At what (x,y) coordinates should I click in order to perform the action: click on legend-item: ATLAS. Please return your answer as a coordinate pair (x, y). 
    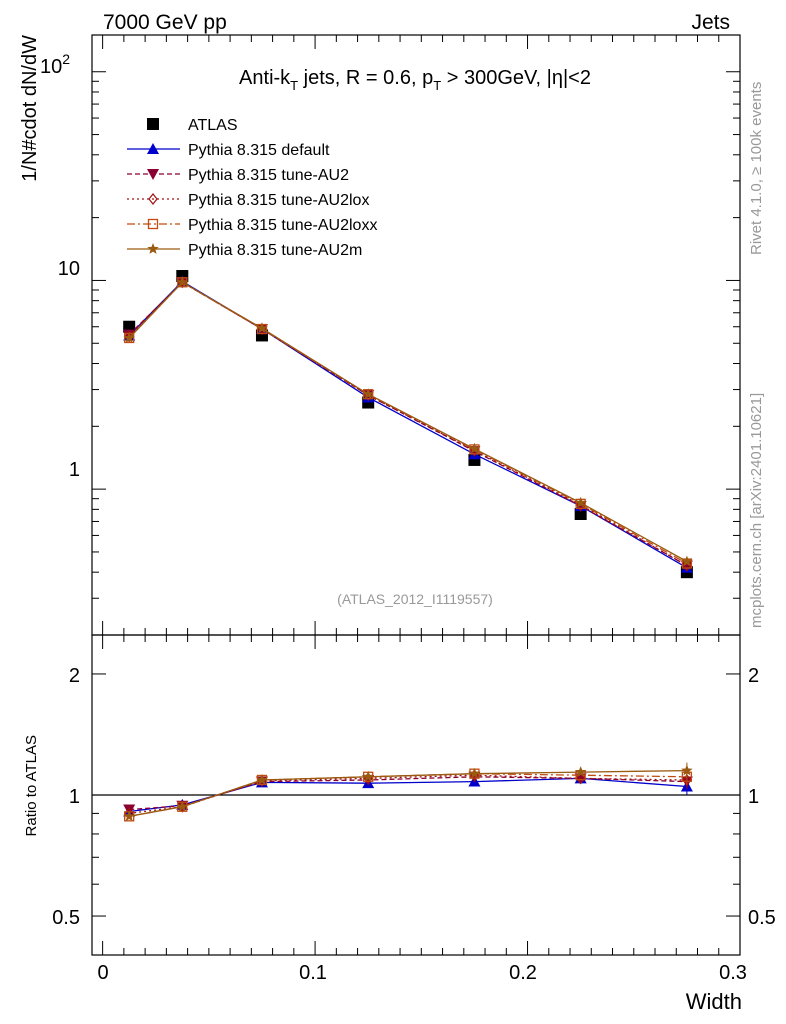
    Looking at the image, I should click on (192, 125).